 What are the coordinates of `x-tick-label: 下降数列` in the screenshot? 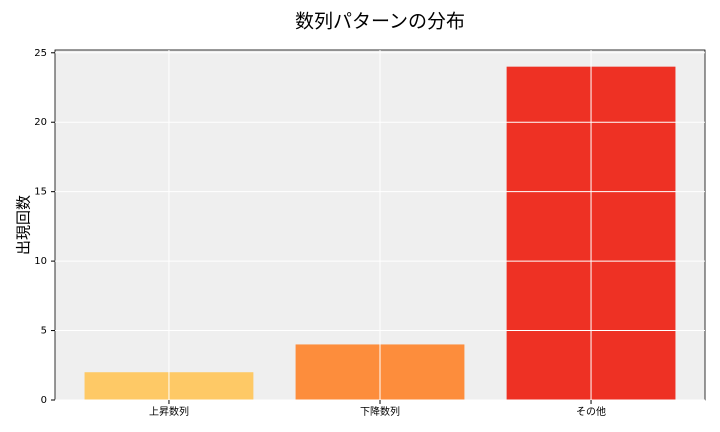 It's located at (380, 411).